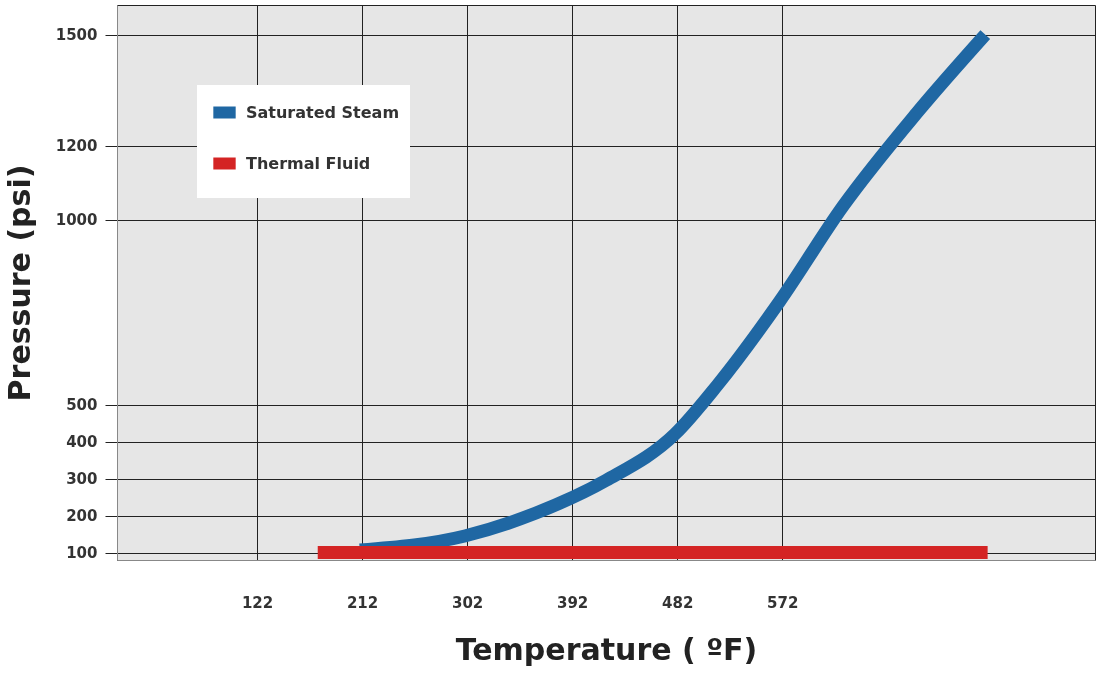  What do you see at coordinates (82, 516) in the screenshot?
I see `y-tick-label: 200` at bounding box center [82, 516].